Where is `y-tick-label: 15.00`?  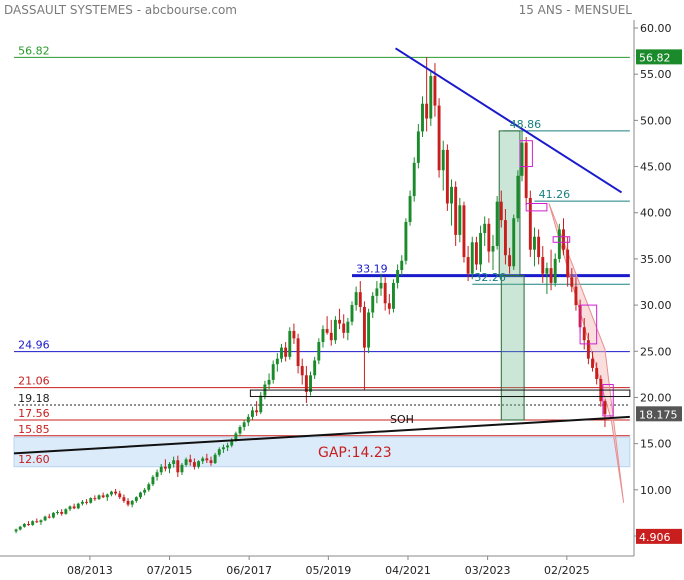
y-tick-label: 15.00 is located at coordinates (656, 444).